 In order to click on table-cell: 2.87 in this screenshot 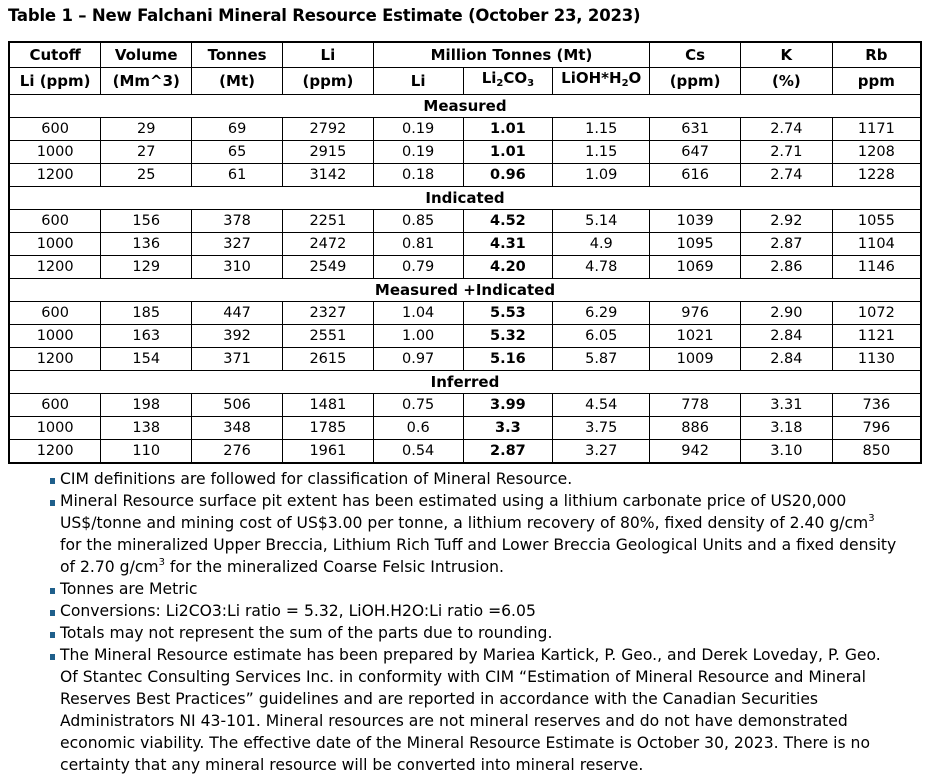, I will do `click(786, 244)`.